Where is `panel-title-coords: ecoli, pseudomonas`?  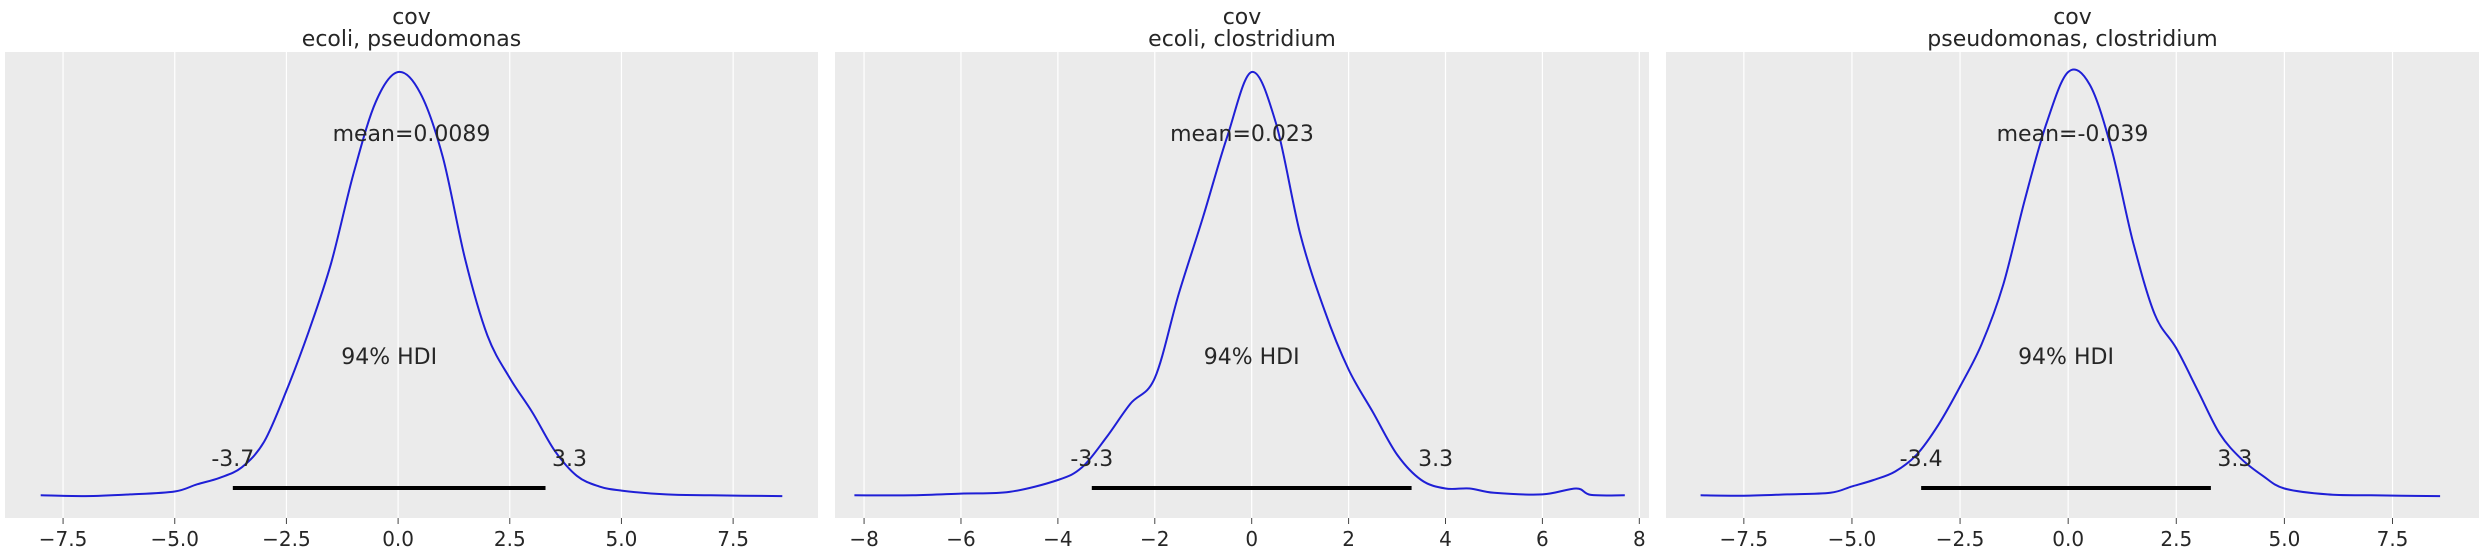
panel-title-coords: ecoli, pseudomonas is located at coordinates (411, 39).